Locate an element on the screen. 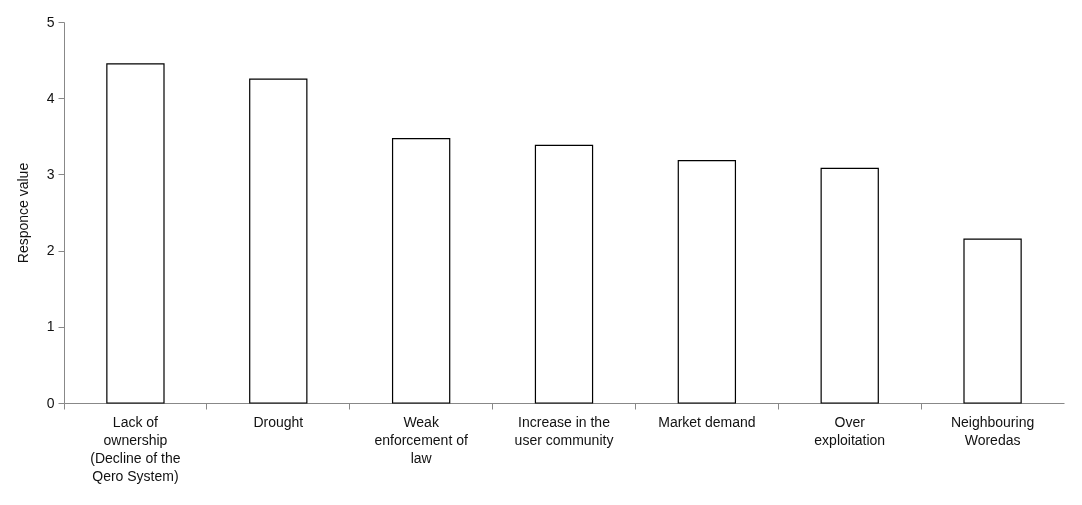 The height and width of the screenshot is (505, 1082). x-tick-label: Over exploitation is located at coordinates (850, 430).